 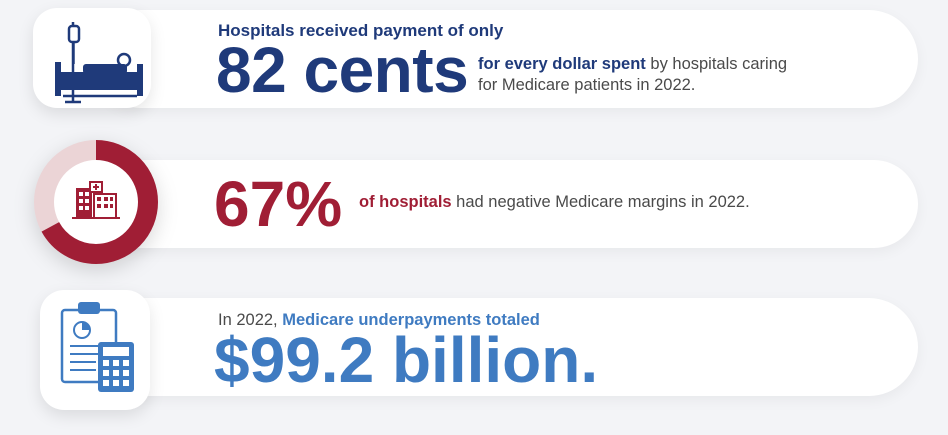 I want to click on underpayments-lead: In 2022, Medicare underpayments totaled, so click(x=379, y=320).